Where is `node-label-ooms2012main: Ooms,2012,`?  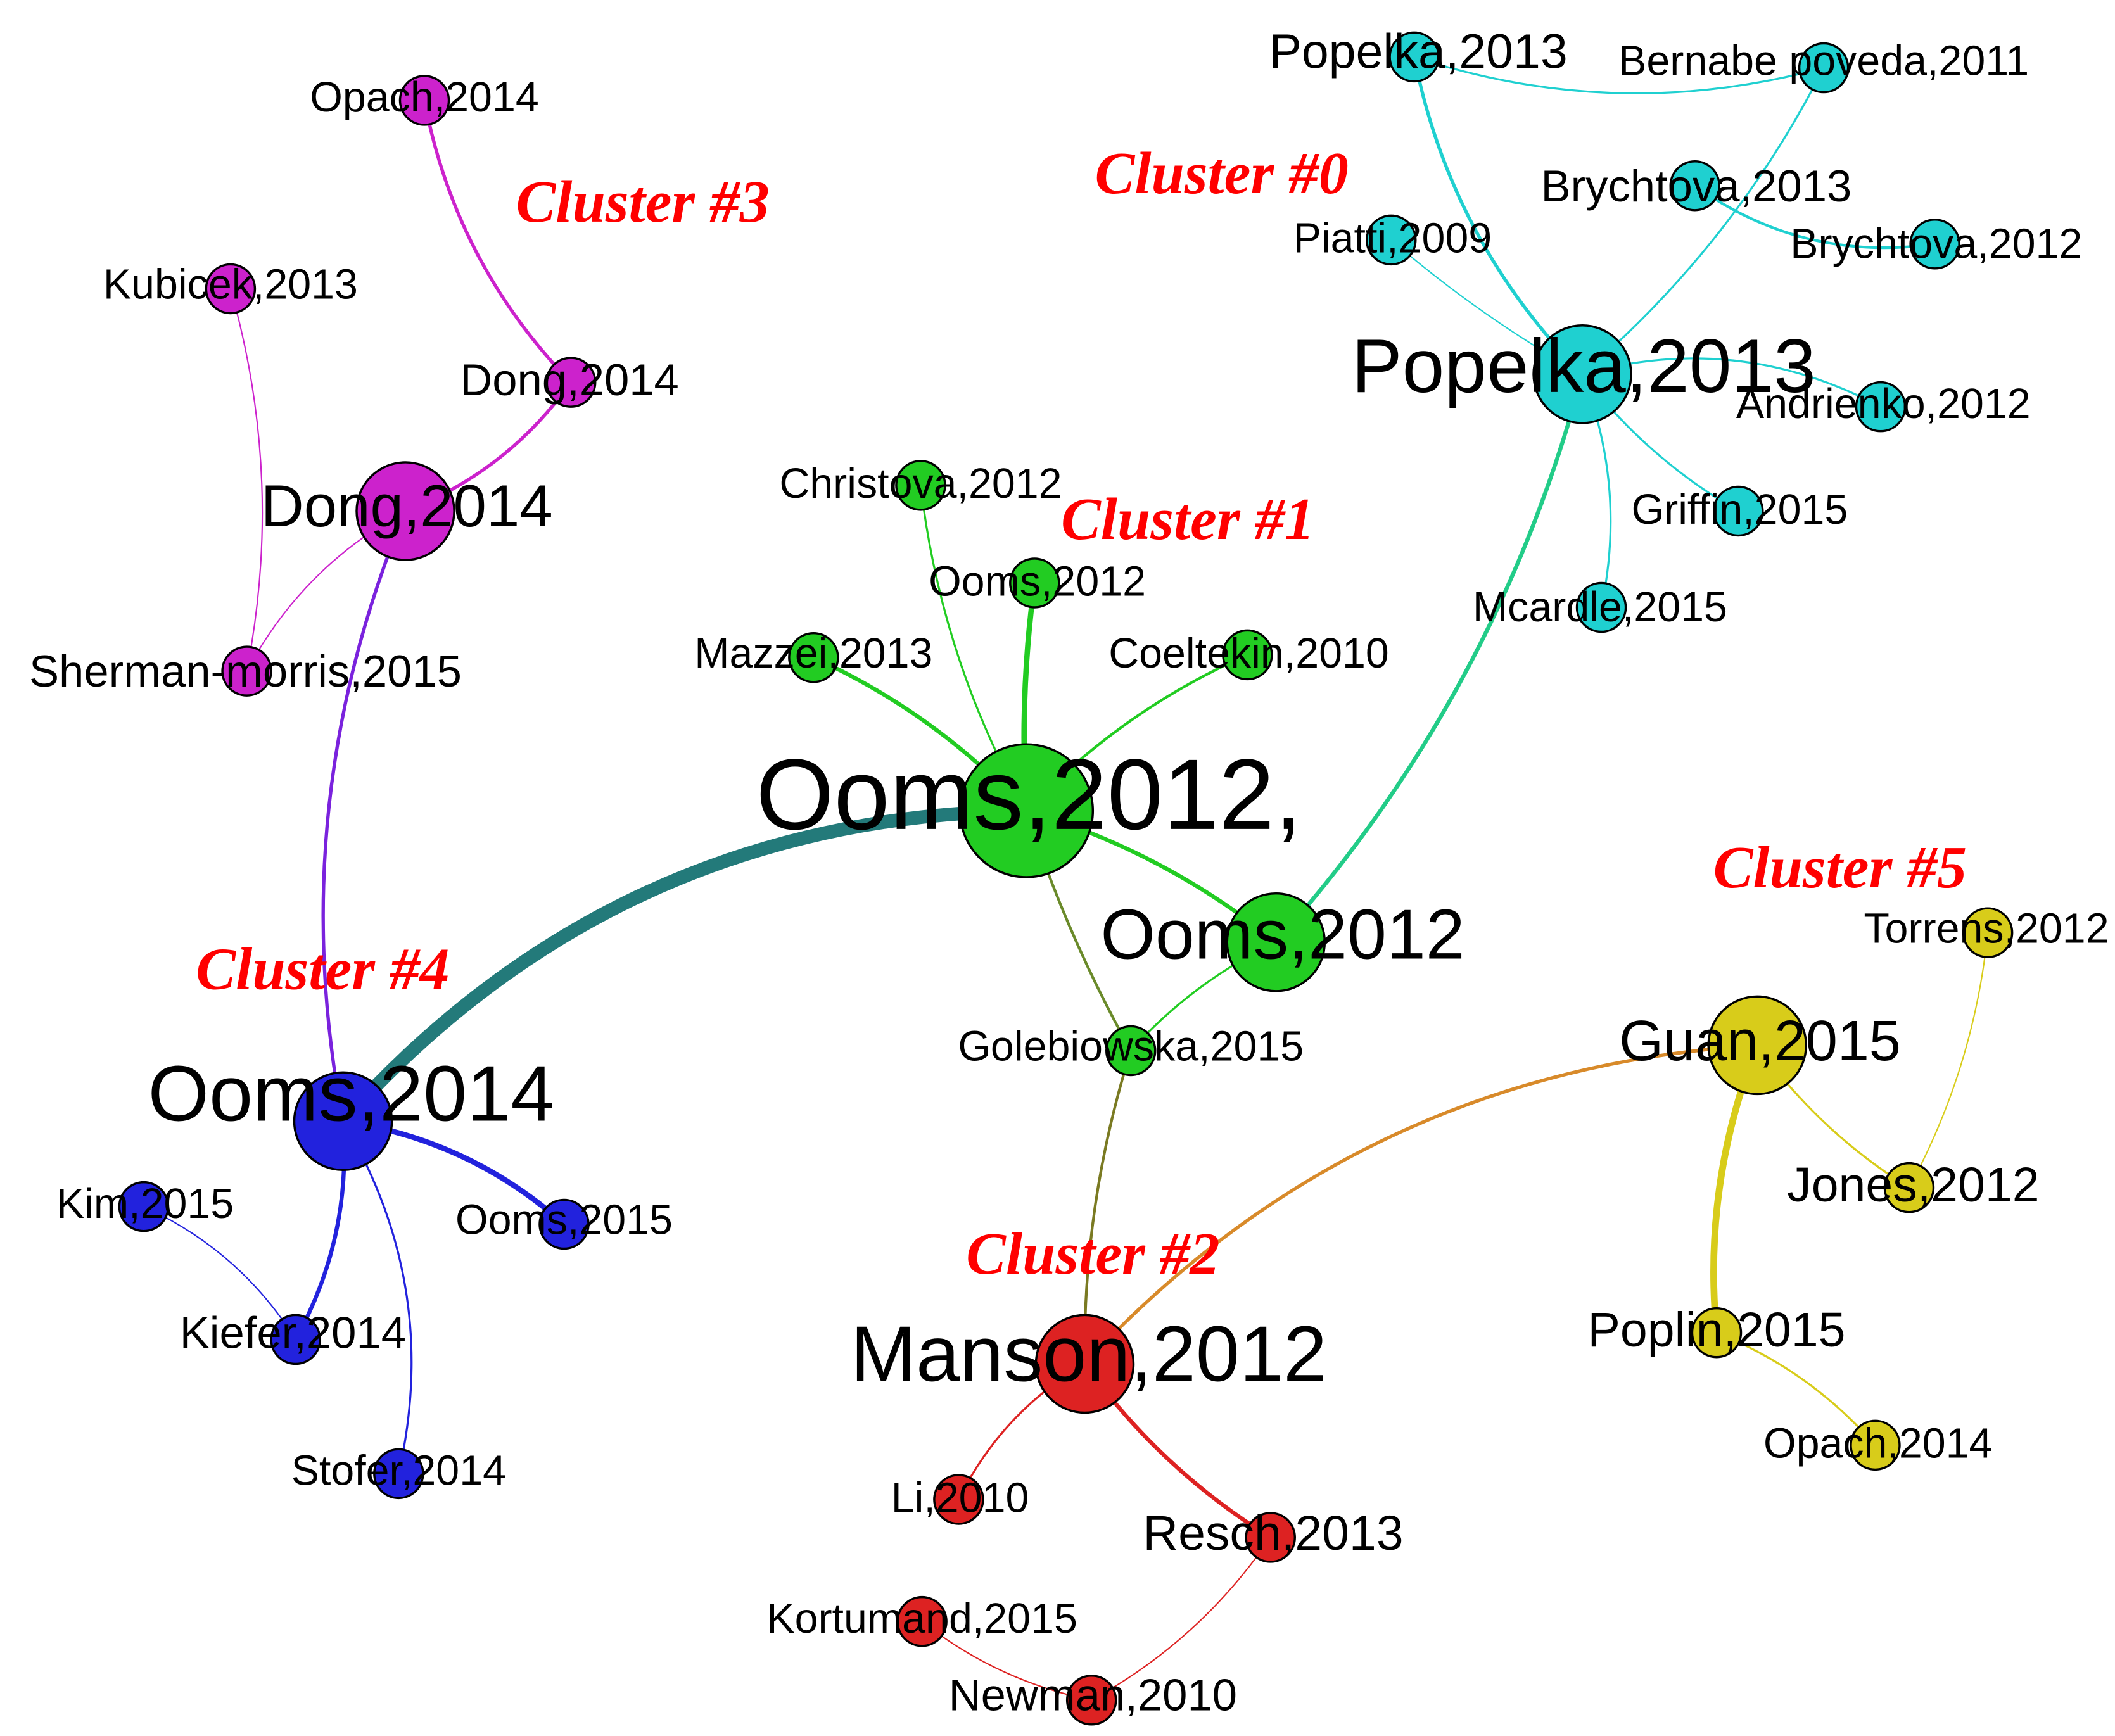 node-label-ooms2012main: Ooms,2012, is located at coordinates (1029, 794).